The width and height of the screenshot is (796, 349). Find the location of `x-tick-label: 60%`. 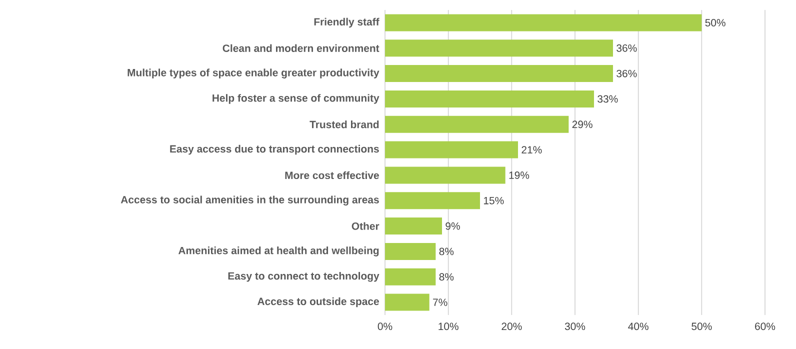

x-tick-label: 60% is located at coordinates (765, 326).